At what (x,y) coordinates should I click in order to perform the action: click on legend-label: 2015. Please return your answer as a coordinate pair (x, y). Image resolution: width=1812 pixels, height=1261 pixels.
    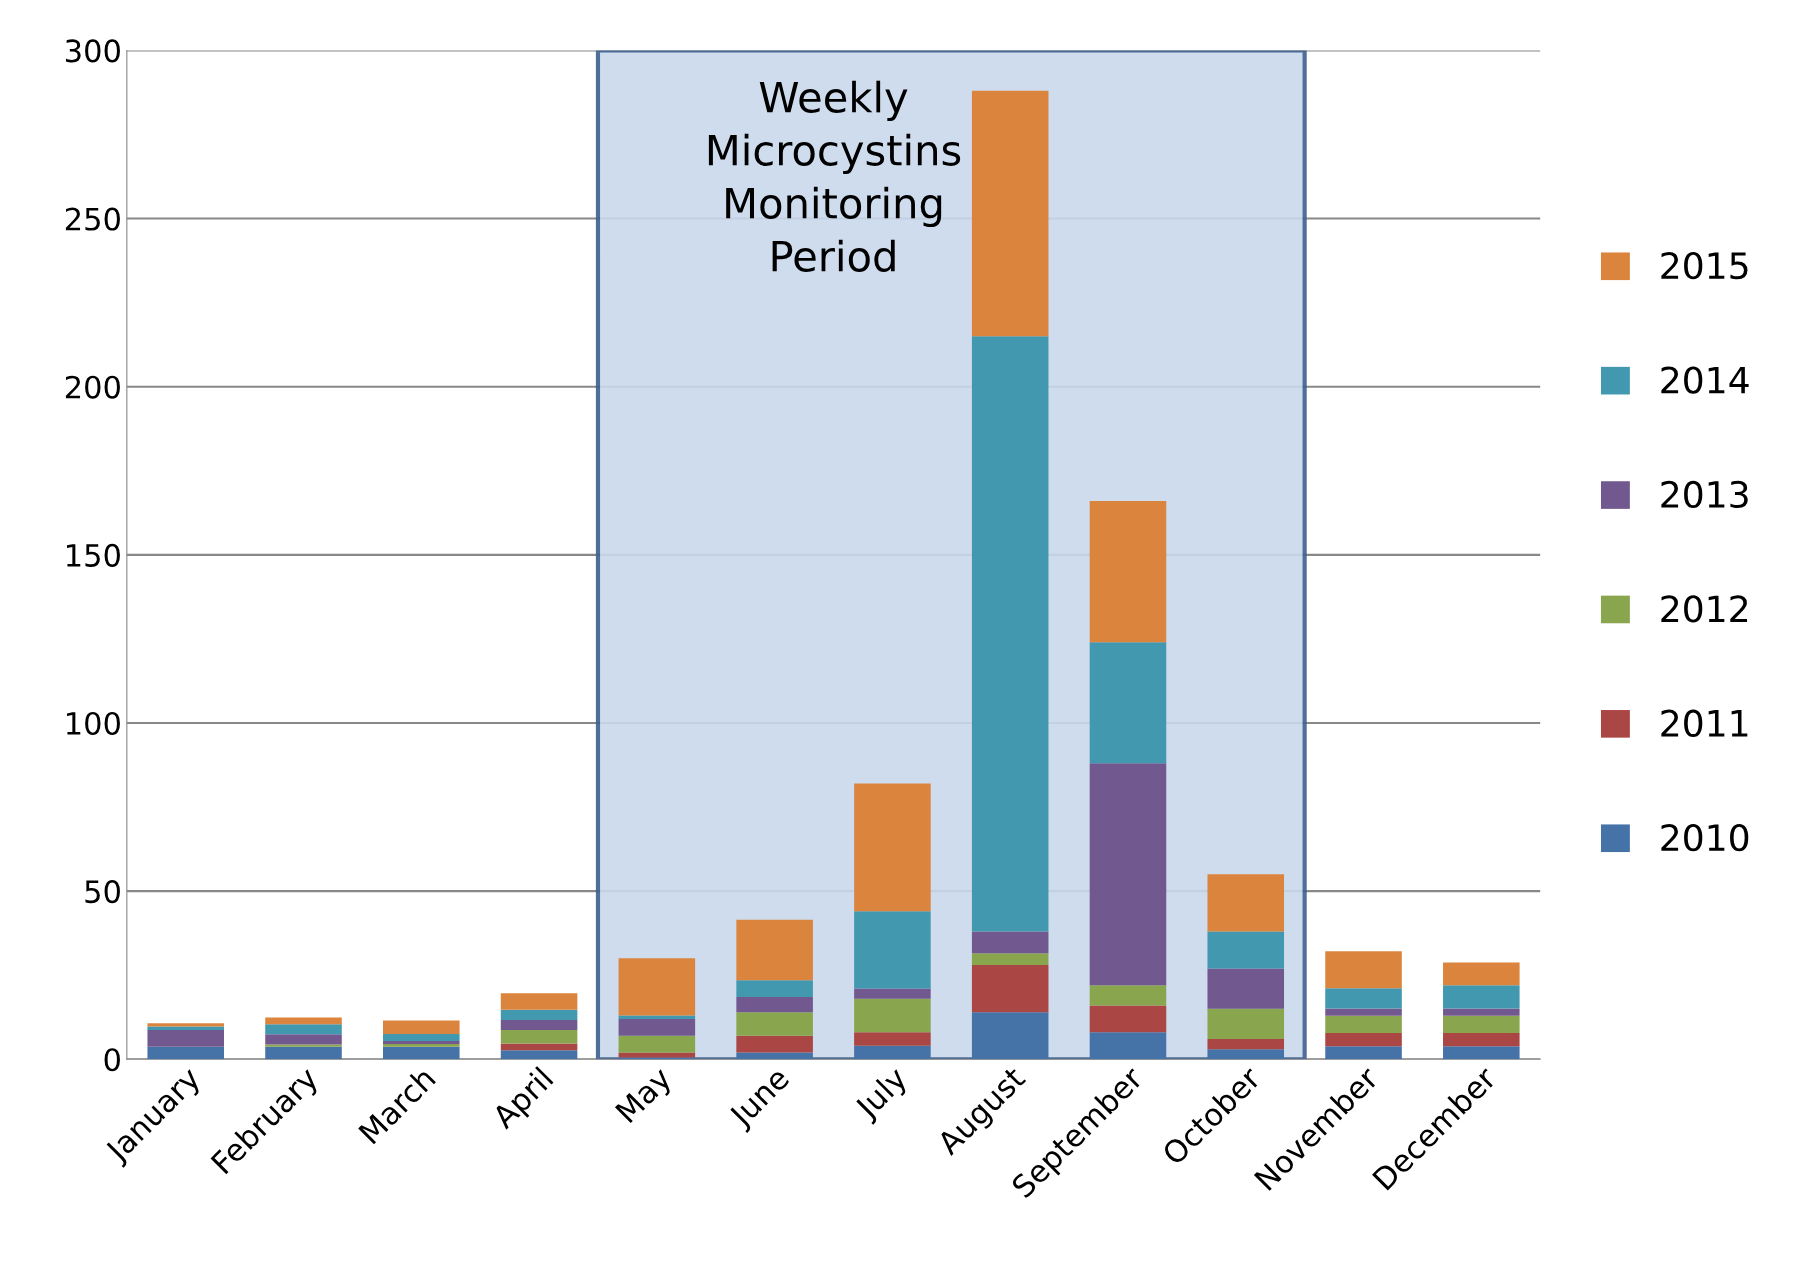
    Looking at the image, I should click on (1704, 266).